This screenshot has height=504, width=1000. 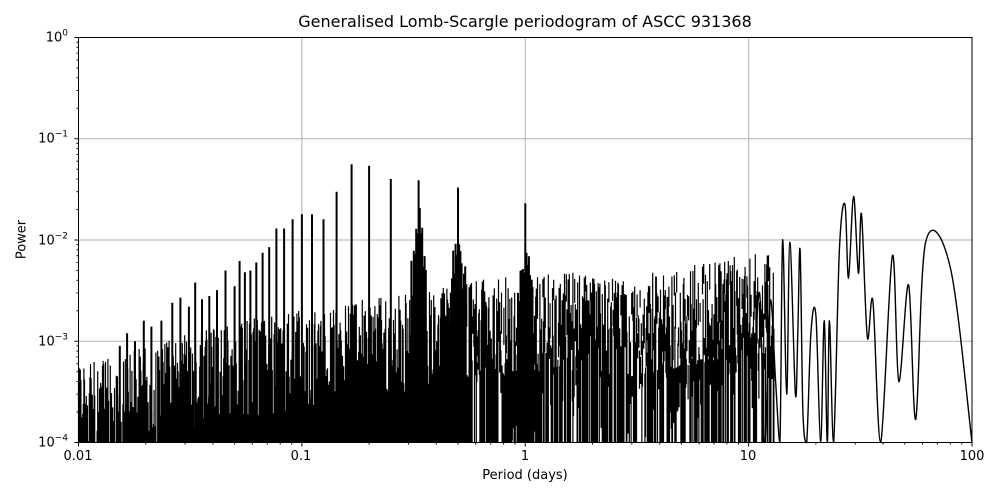 What do you see at coordinates (53, 341) in the screenshot?
I see `y-tick-label: 10⁻³` at bounding box center [53, 341].